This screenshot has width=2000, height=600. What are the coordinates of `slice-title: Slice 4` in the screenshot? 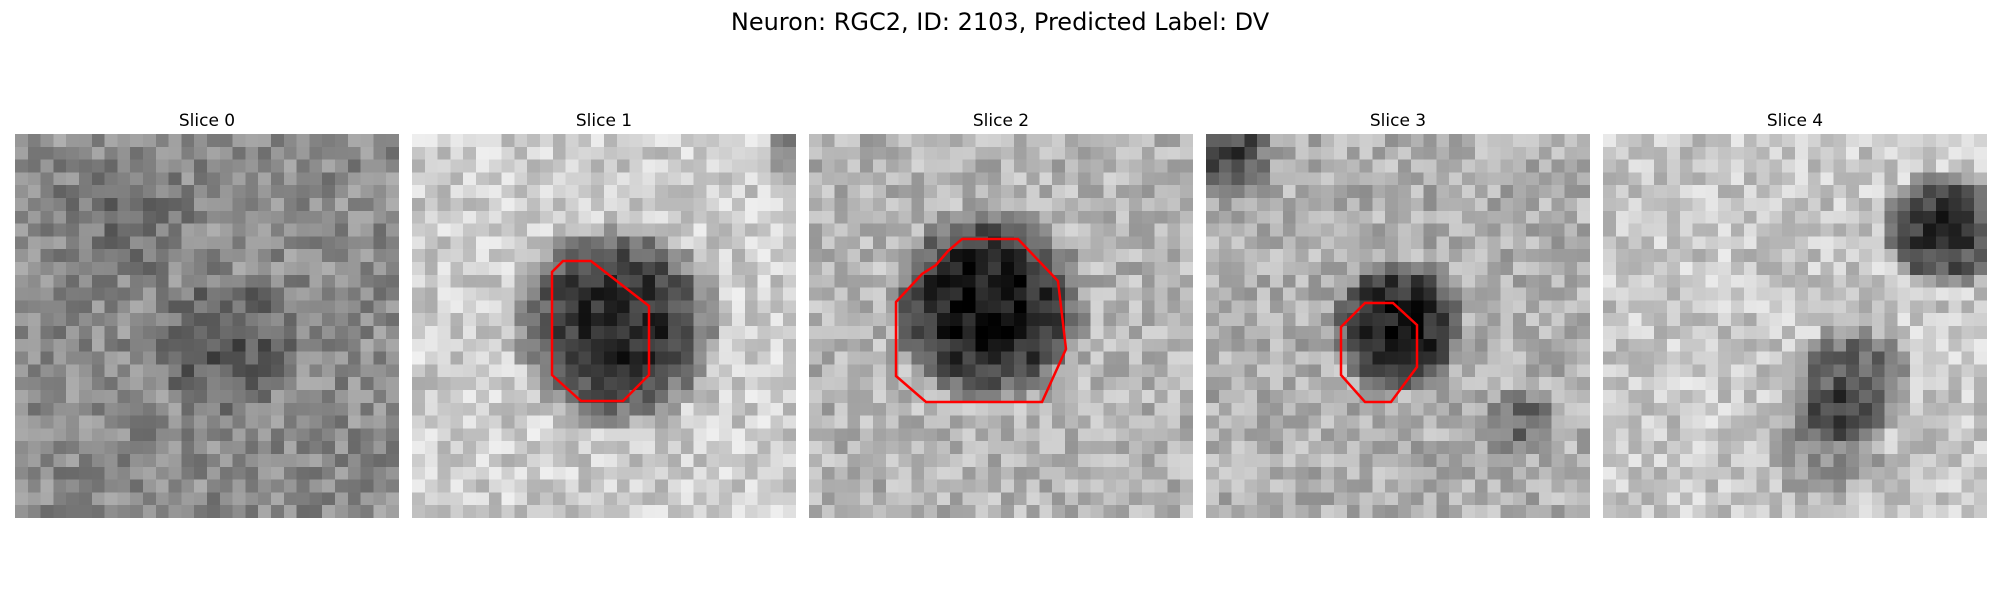 It's located at (1795, 121).